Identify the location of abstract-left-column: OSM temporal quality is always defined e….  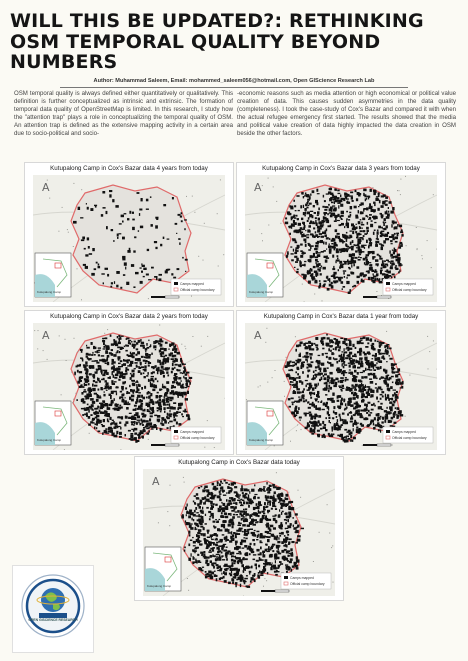
(123, 113).